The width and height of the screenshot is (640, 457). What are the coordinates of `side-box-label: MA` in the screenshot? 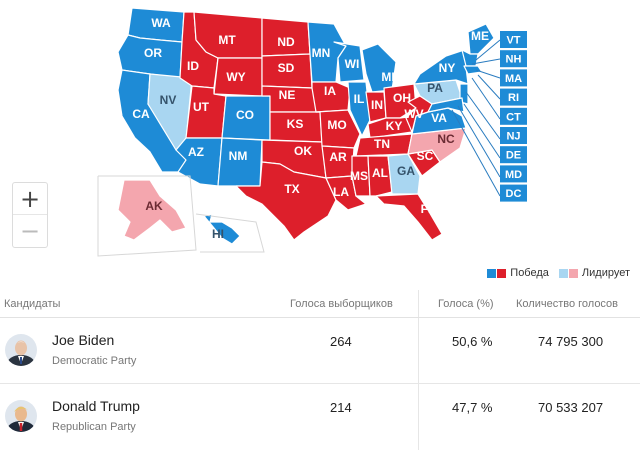 It's located at (513, 79).